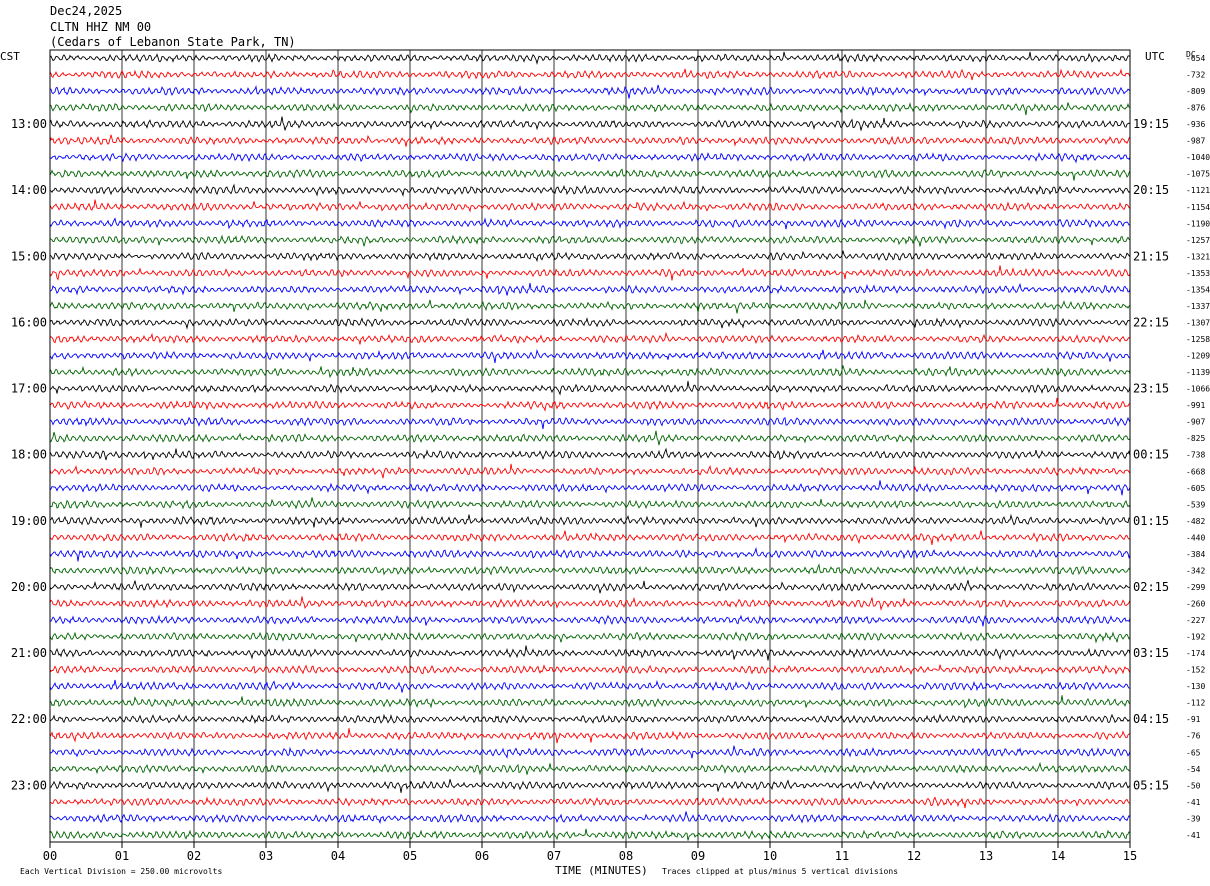  What do you see at coordinates (1198, 289) in the screenshot?
I see `dc-offset-label: -1354` at bounding box center [1198, 289].